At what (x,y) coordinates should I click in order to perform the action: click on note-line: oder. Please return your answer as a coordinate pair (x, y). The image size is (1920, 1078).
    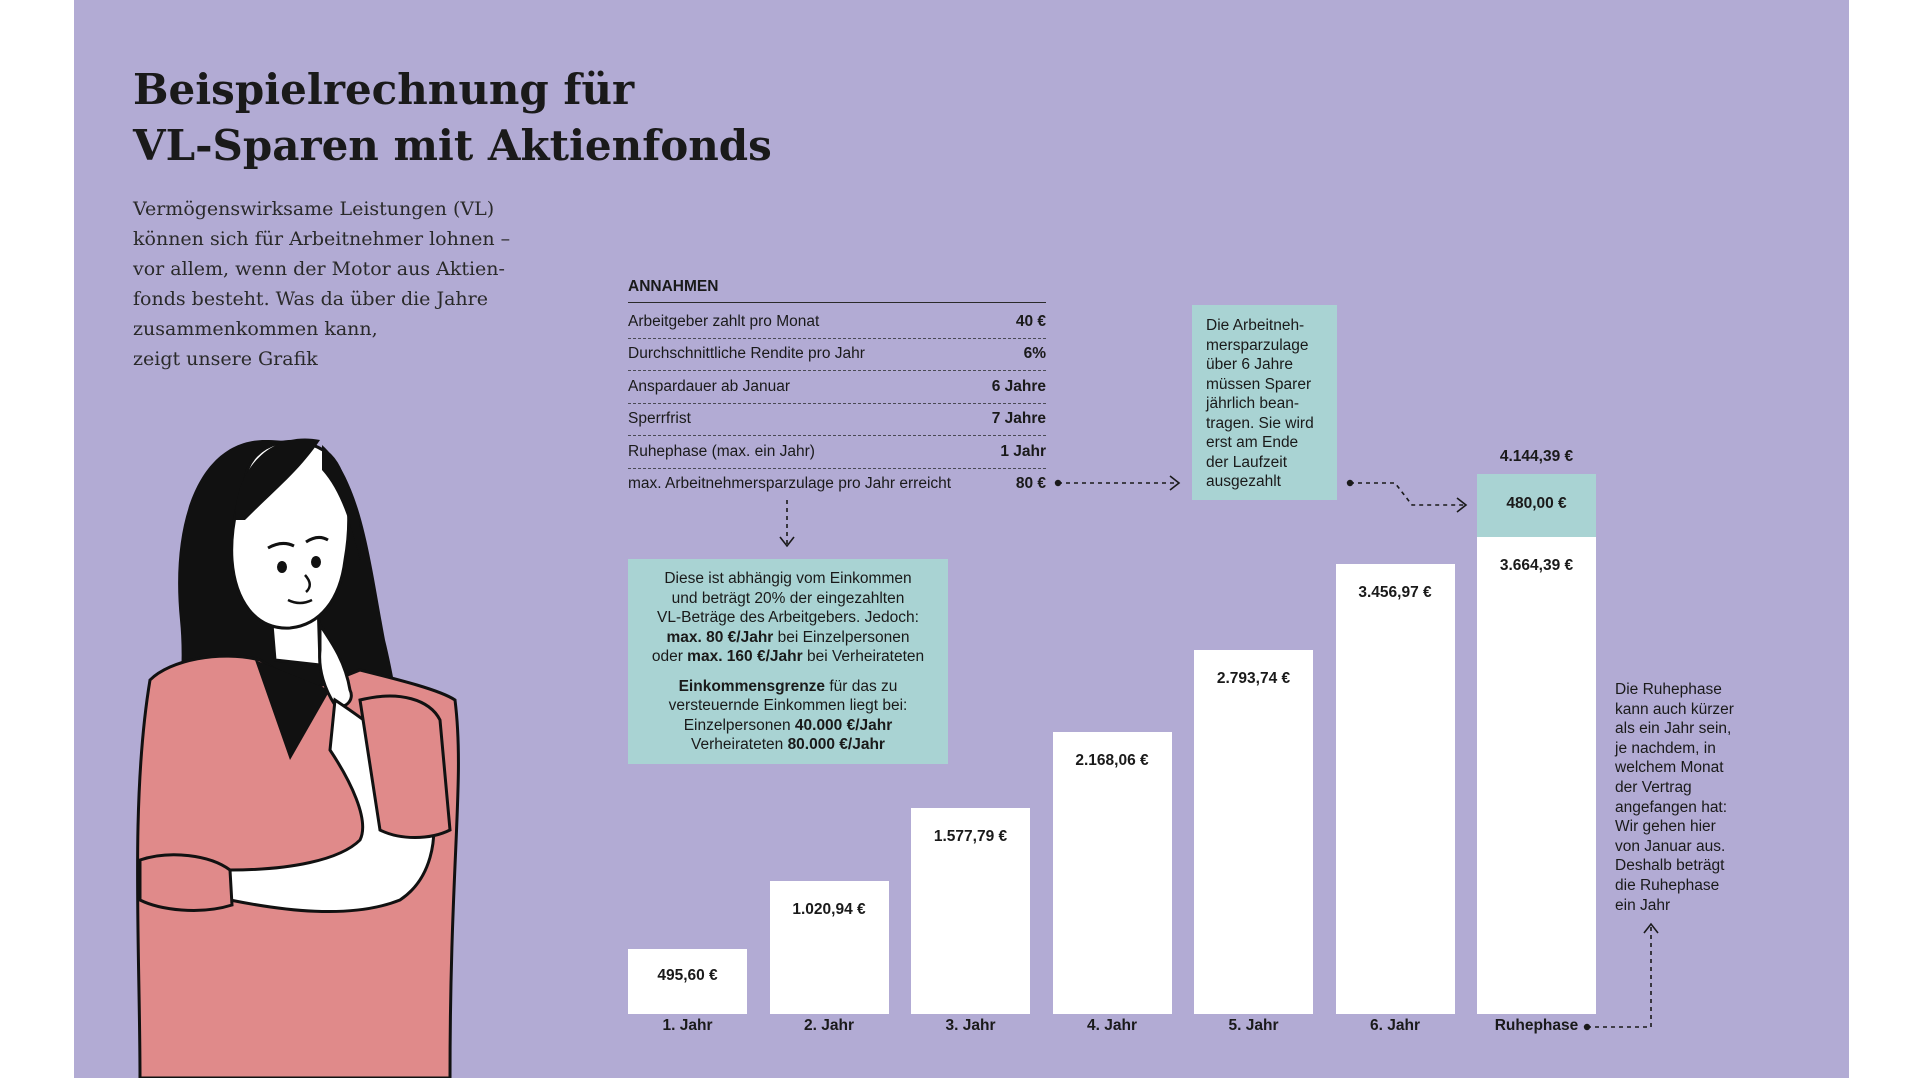
    Looking at the image, I should click on (669, 656).